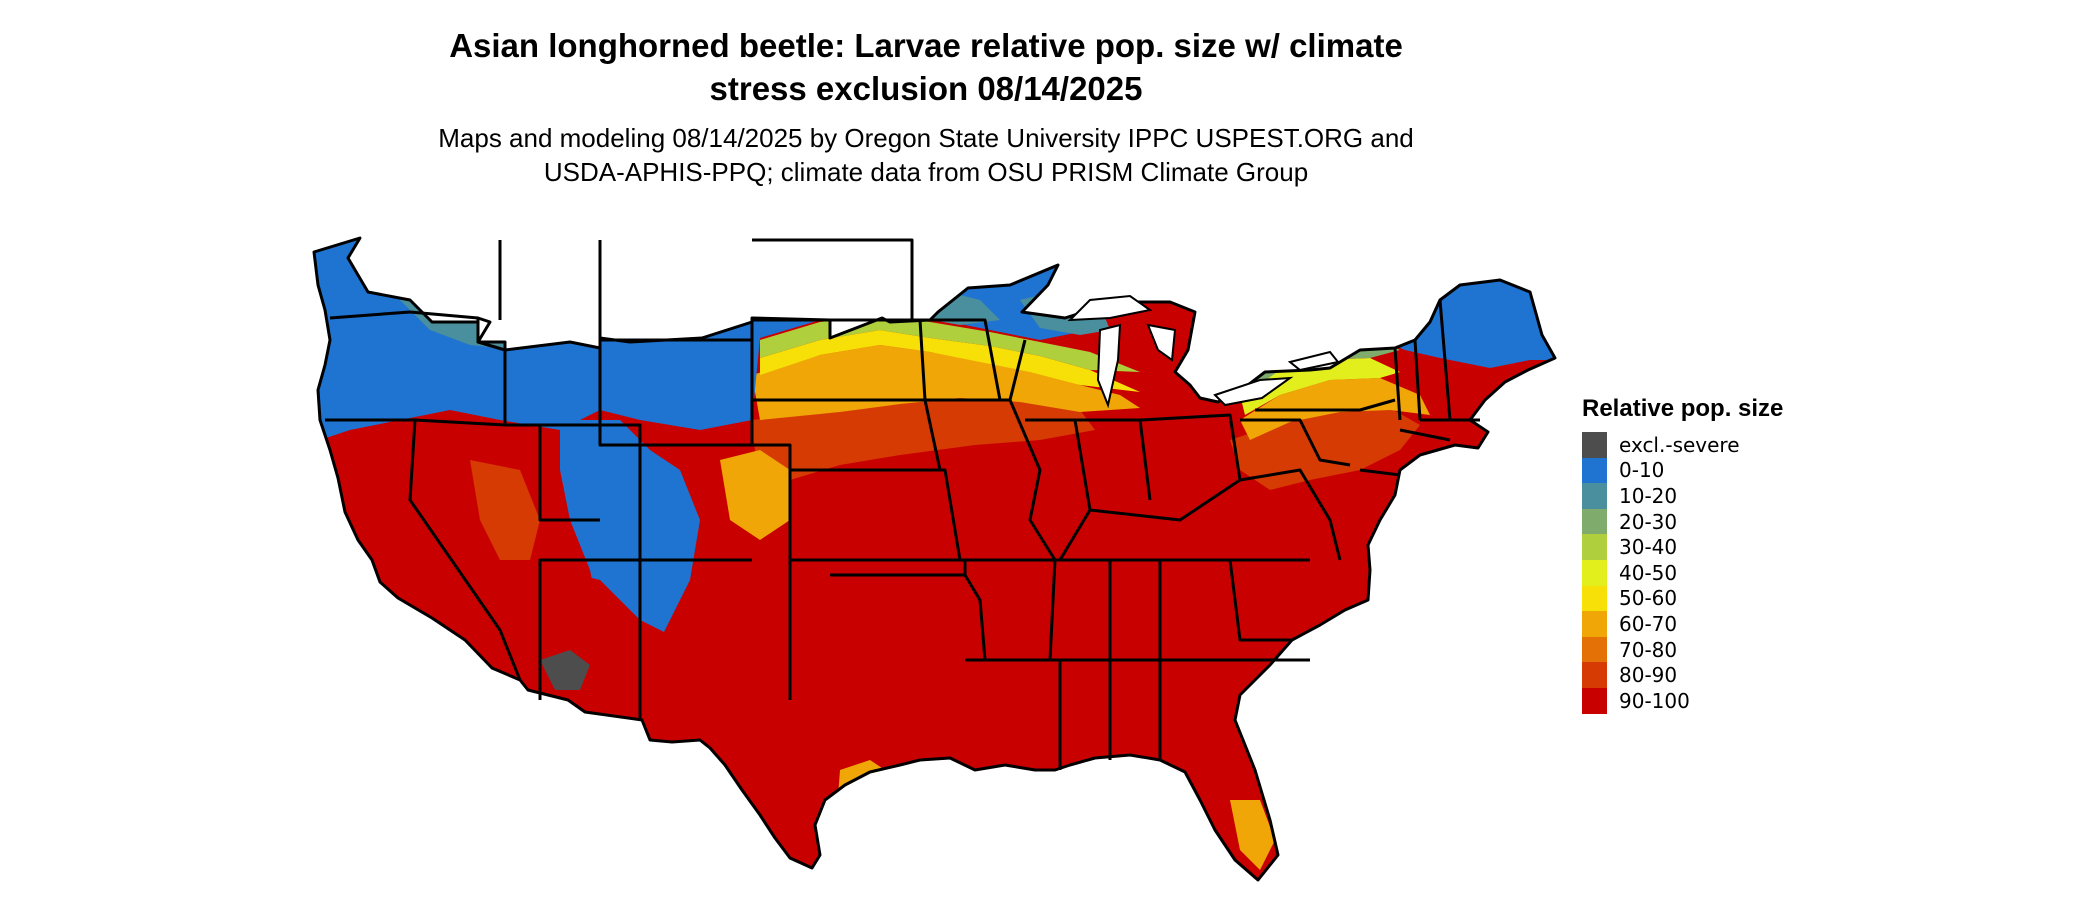 This screenshot has width=2100, height=900. I want to click on legend-label: 20-30, so click(1648, 521).